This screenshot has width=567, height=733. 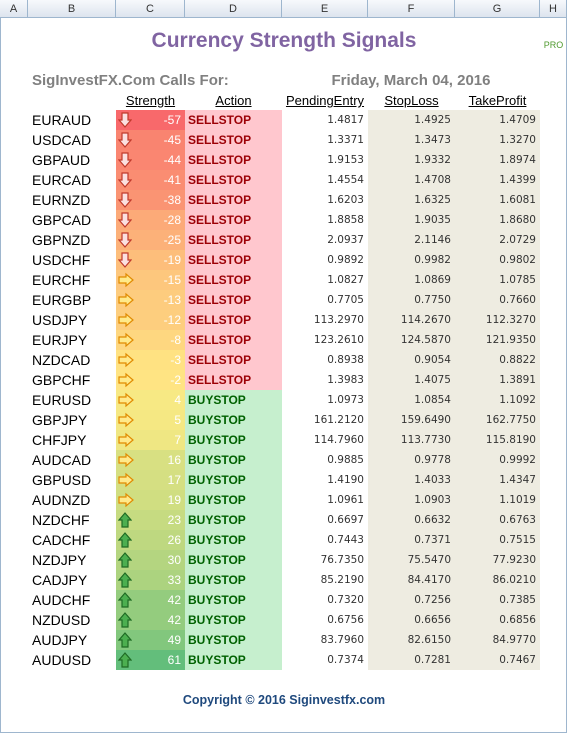 What do you see at coordinates (150, 140) in the screenshot?
I see `strength: -45` at bounding box center [150, 140].